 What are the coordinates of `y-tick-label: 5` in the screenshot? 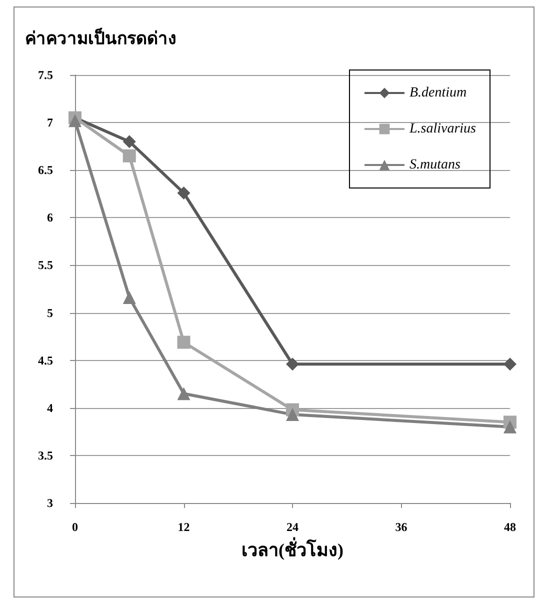 It's located at (50, 313).